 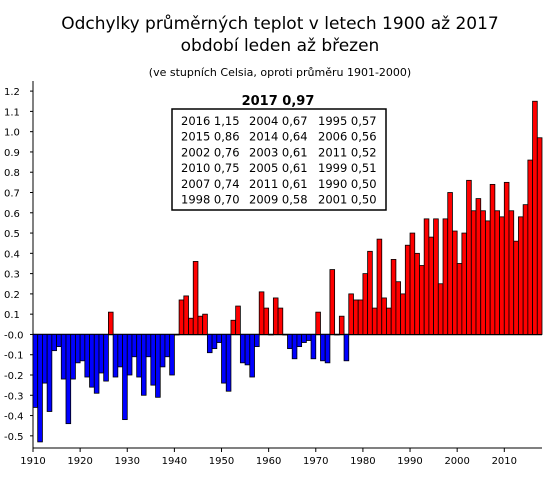 I want to click on x-tick-label: 2000, so click(x=456, y=461).